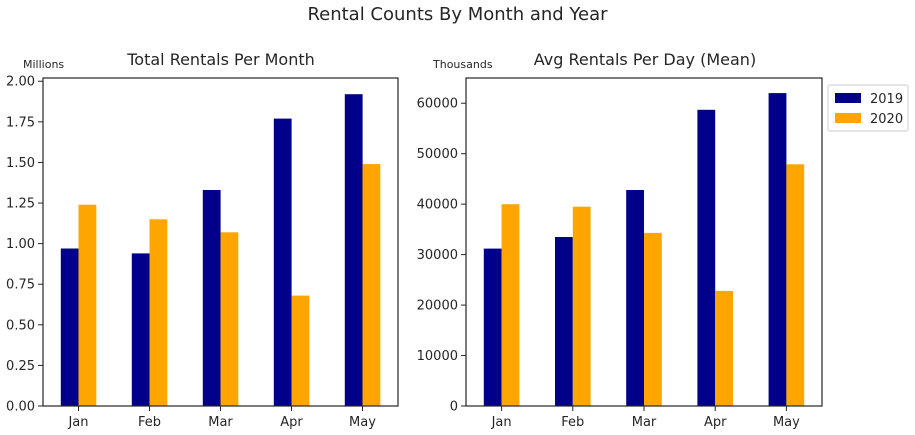  I want to click on legend-swatch-2019, so click(848, 98).